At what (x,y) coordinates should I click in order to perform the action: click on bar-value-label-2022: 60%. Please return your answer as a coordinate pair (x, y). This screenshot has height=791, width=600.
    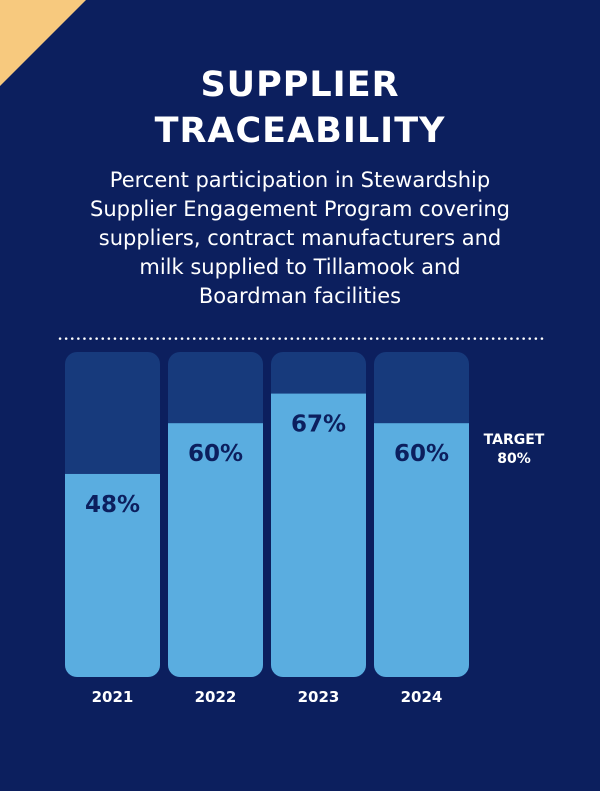
    Looking at the image, I should click on (215, 454).